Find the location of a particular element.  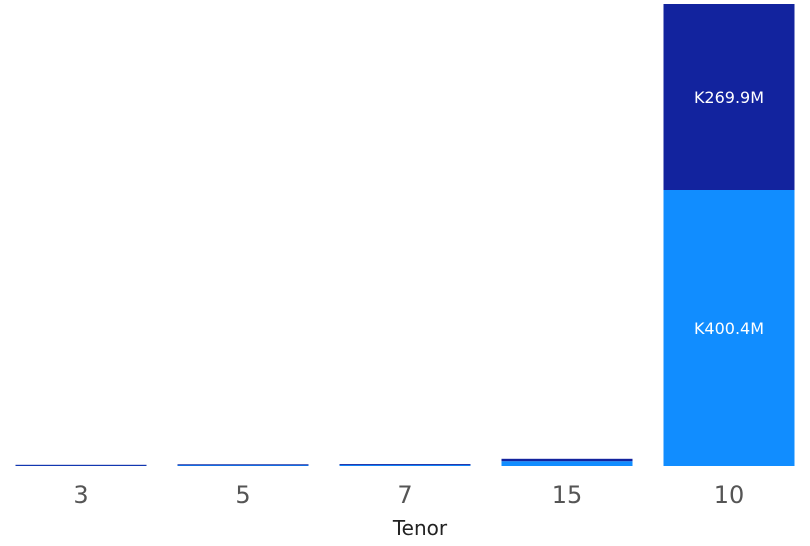

data-label-10-1: K269.9M is located at coordinates (729, 97).